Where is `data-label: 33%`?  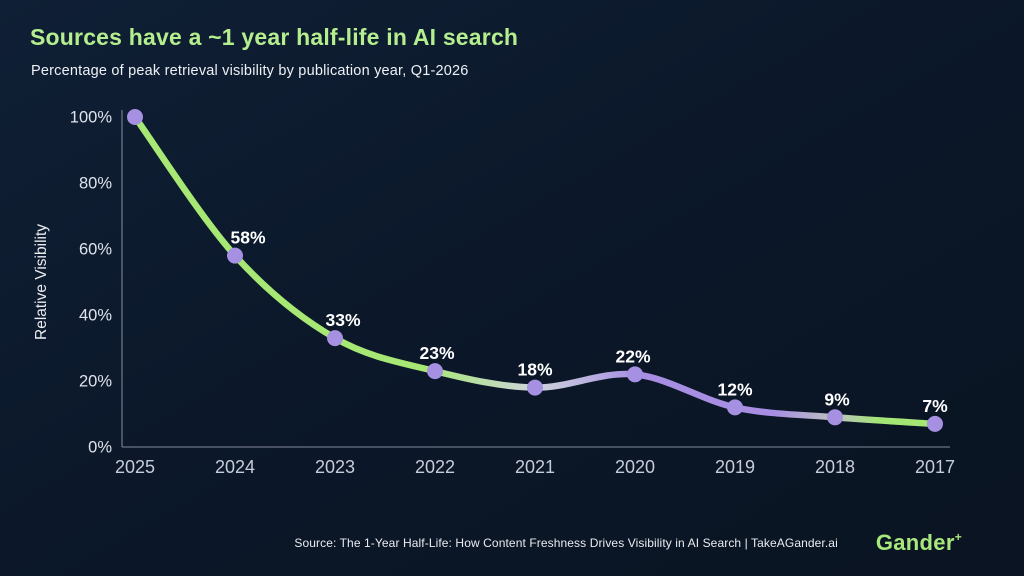 data-label: 33% is located at coordinates (342, 320).